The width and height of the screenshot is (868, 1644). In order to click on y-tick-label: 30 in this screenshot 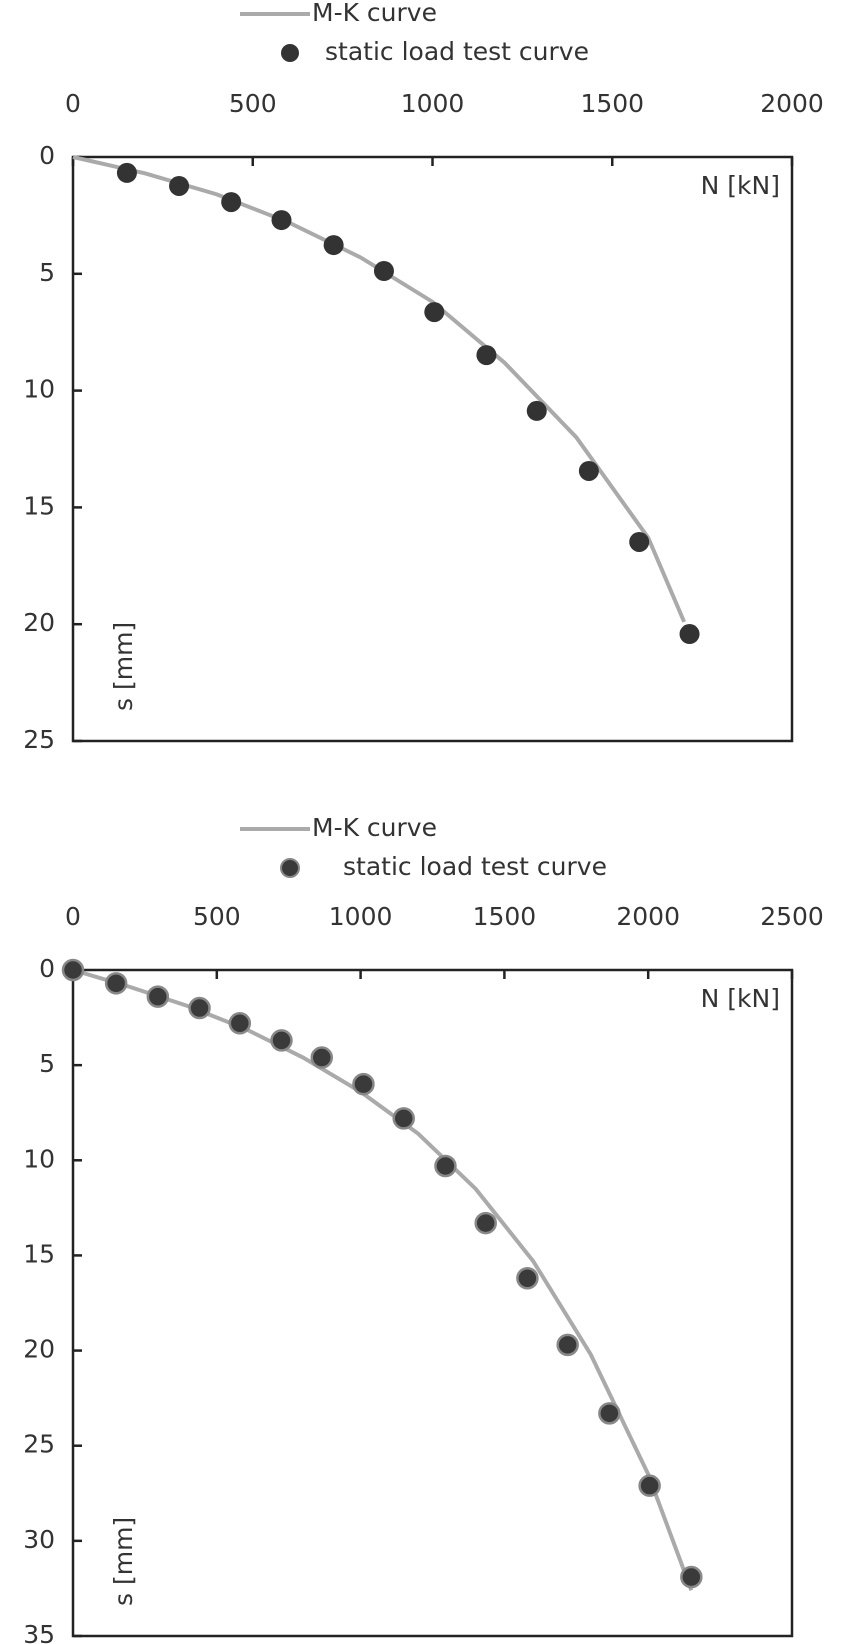, I will do `click(39, 1539)`.